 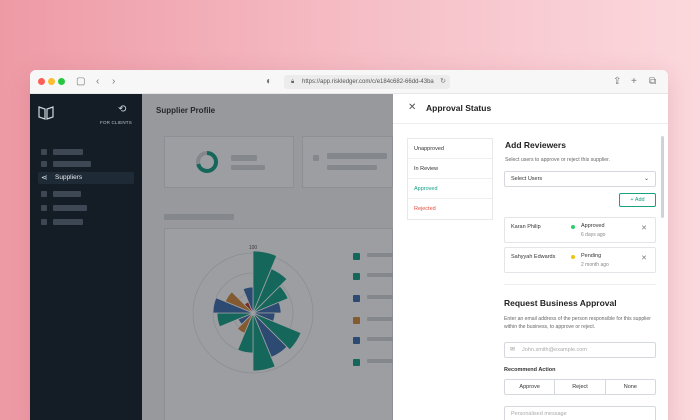 I want to click on details-card, so click(x=347, y=162).